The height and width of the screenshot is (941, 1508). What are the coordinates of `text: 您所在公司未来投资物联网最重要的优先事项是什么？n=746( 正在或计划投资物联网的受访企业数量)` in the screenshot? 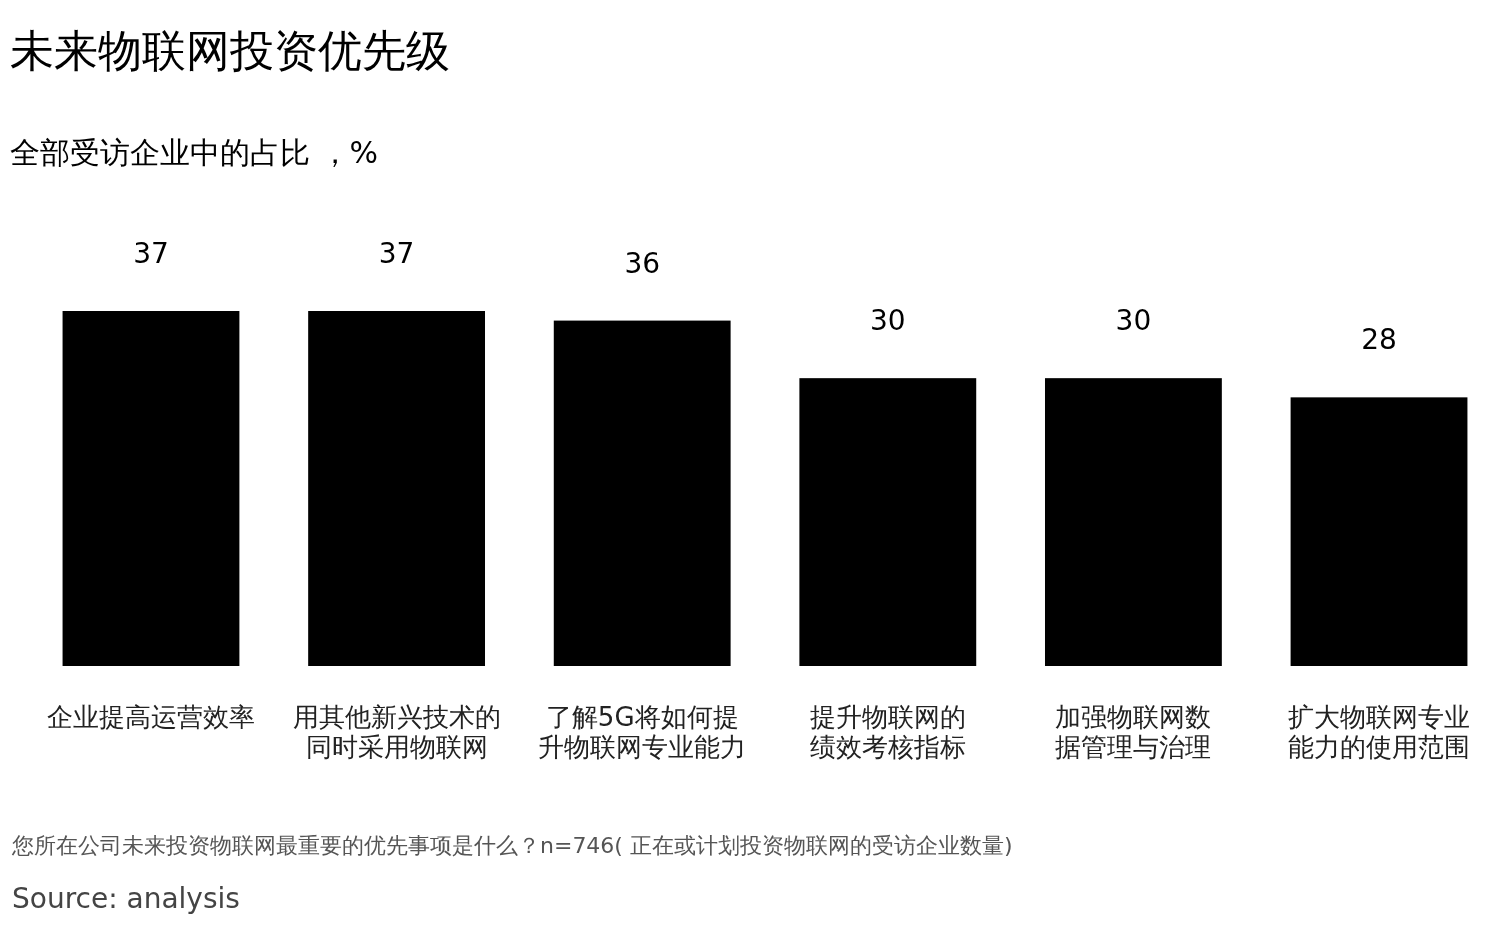 It's located at (512, 845).